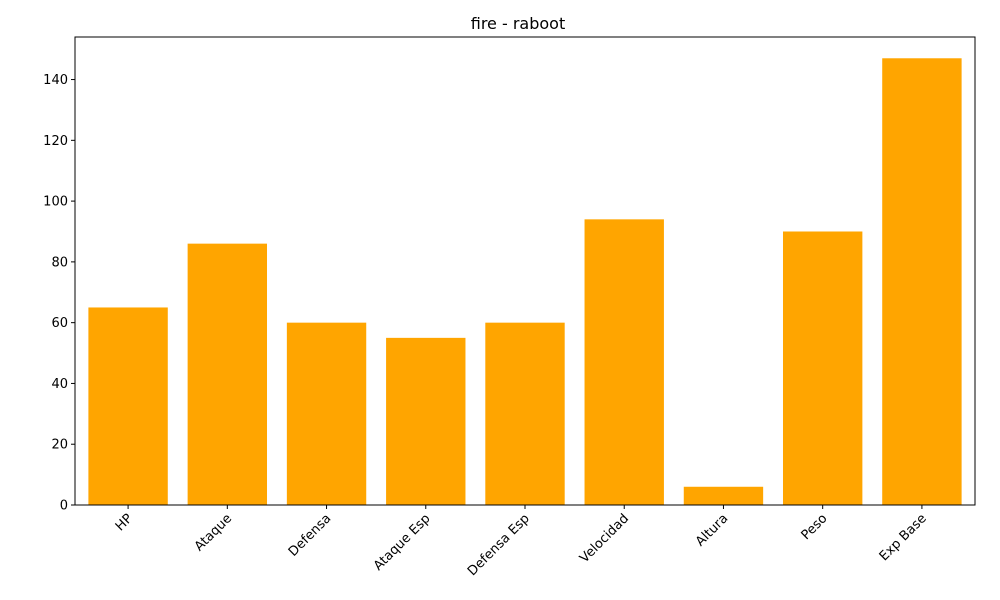 This screenshot has width=1000, height=600. Describe the element at coordinates (326, 413) in the screenshot. I see `bar-defensa` at that location.